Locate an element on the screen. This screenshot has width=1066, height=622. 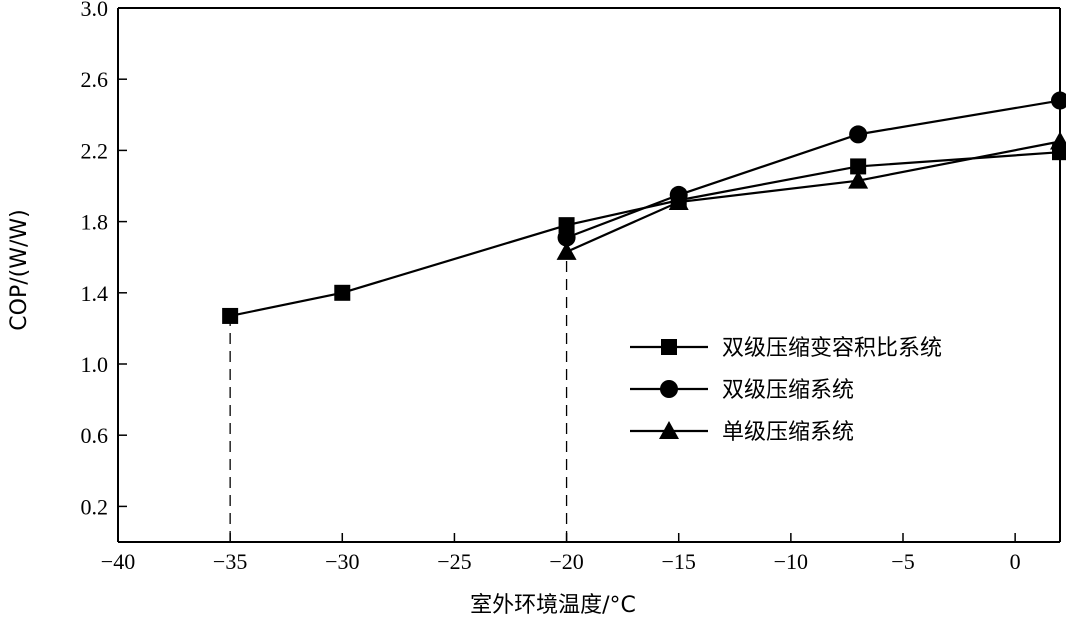
legend-label: 单级压缩系统 is located at coordinates (788, 432).